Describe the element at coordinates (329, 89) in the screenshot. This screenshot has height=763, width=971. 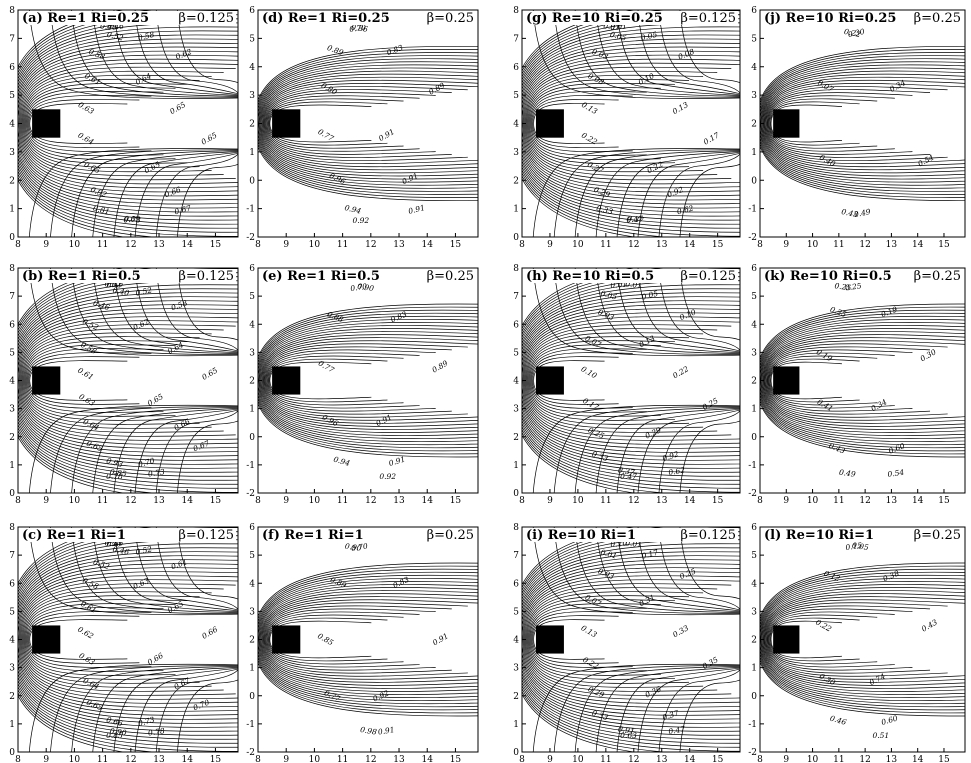
I see `contour-label: 0.80` at that location.